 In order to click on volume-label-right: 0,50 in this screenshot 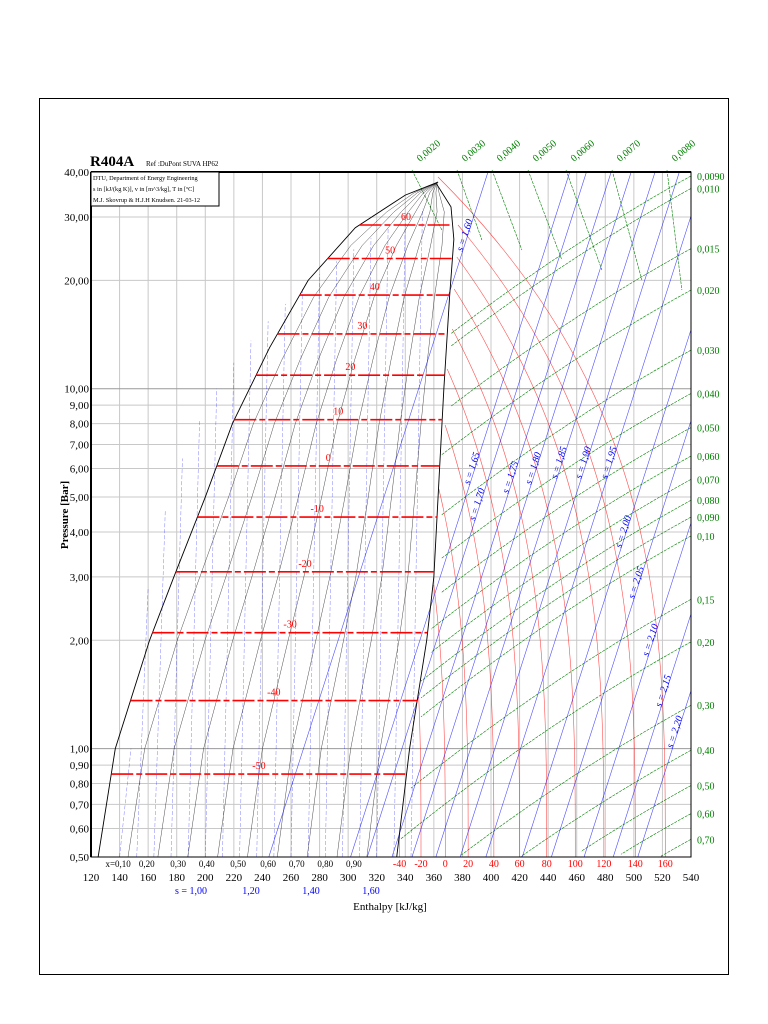, I will do `click(706, 786)`.